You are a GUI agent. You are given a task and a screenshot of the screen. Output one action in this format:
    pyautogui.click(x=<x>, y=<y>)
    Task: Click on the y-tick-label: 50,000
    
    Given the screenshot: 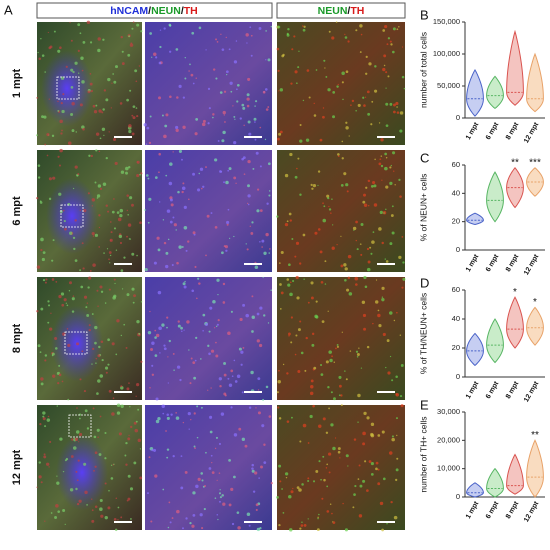 What is the action you would take?
    pyautogui.click(x=448, y=85)
    